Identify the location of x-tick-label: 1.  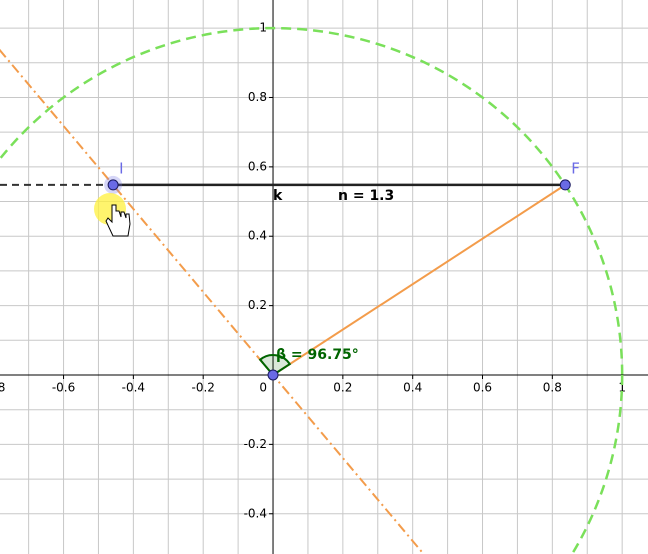
(622, 387).